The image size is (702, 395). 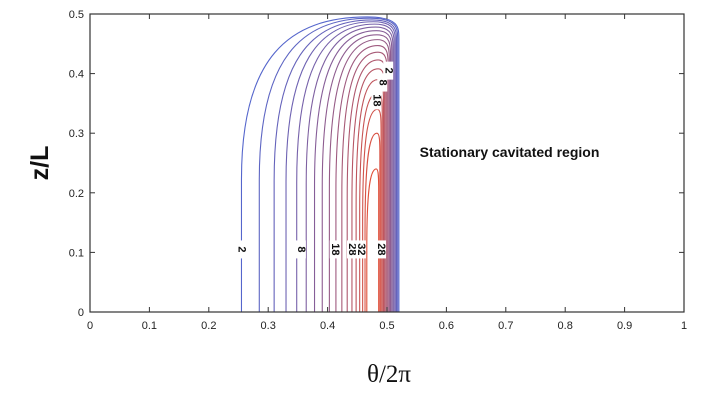 What do you see at coordinates (505, 326) in the screenshot?
I see `x-tick-label: 0.7` at bounding box center [505, 326].